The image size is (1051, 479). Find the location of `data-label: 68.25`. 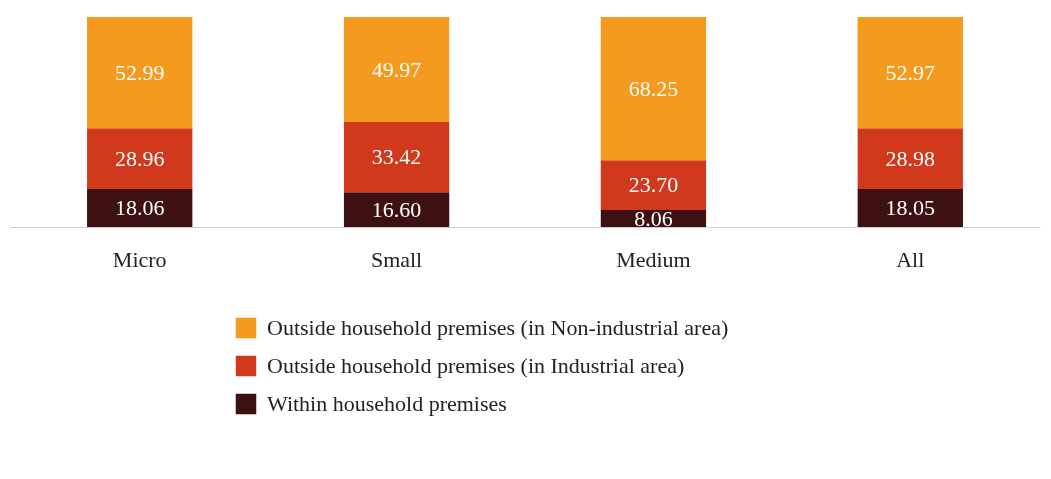

data-label: 68.25 is located at coordinates (653, 88).